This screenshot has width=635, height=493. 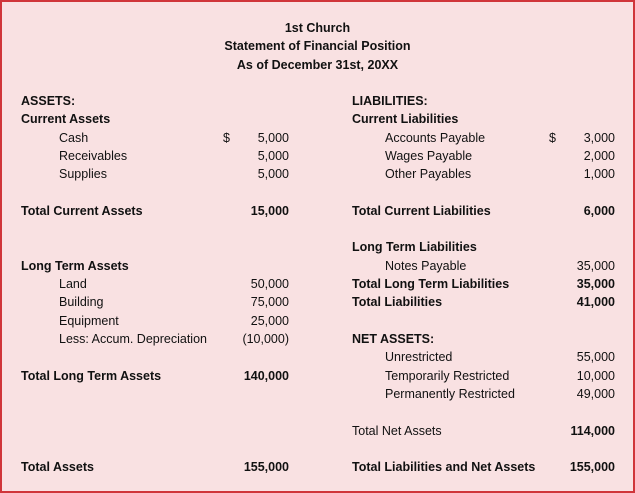 I want to click on item-label: Land, so click(x=73, y=284).